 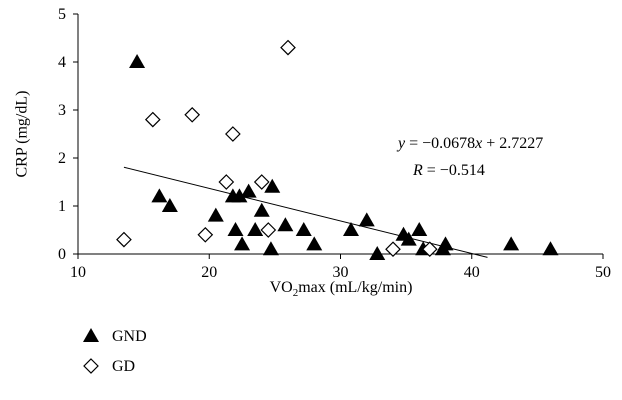 I want to click on y-tick-label: 5, so click(x=62, y=14).